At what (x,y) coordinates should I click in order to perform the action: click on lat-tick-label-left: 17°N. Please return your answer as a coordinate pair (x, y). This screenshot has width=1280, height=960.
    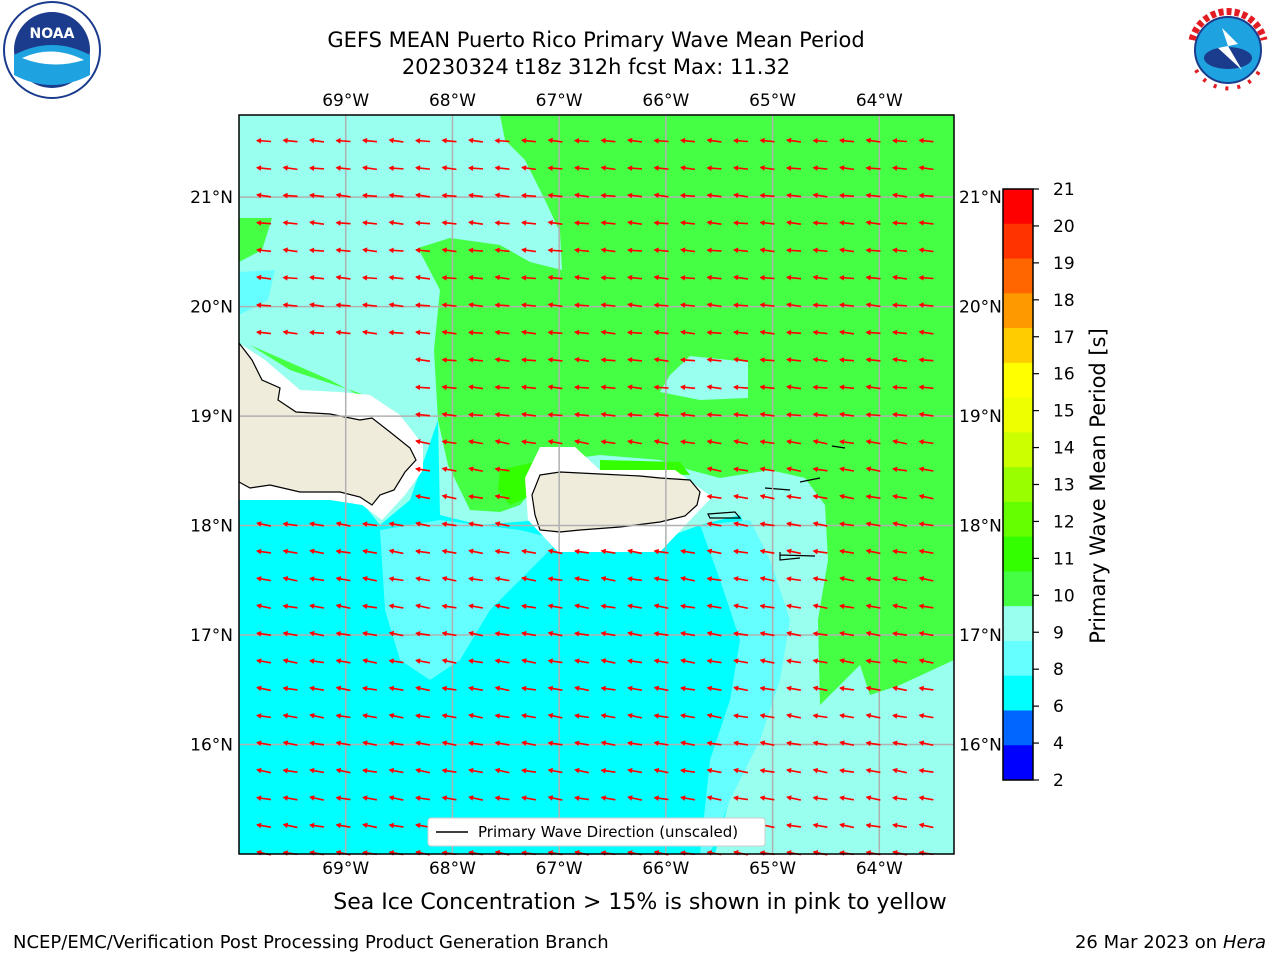
    Looking at the image, I should click on (211, 636).